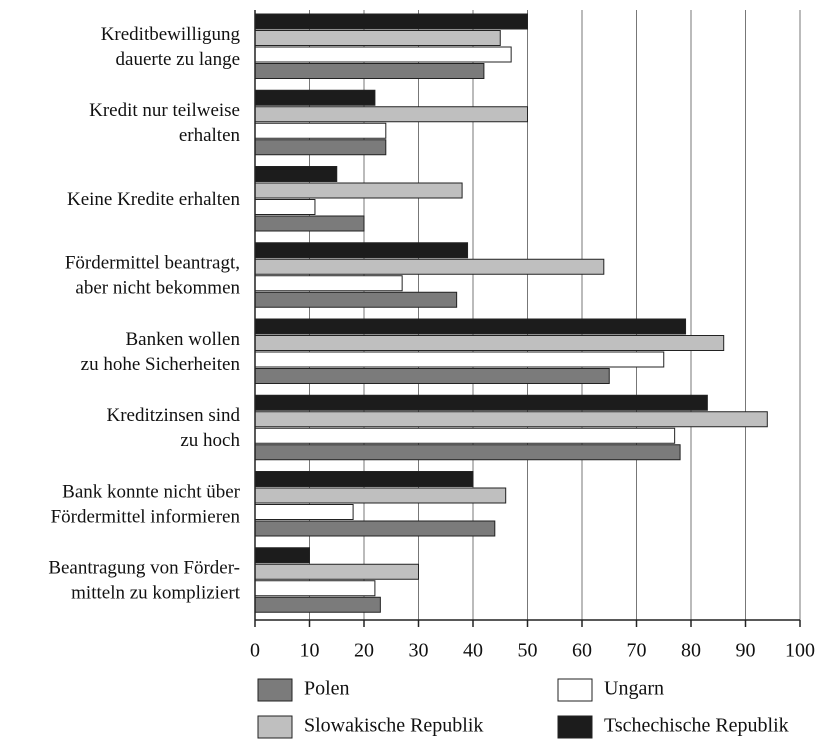  I want to click on category-label: Kreditbewilligung, so click(171, 34).